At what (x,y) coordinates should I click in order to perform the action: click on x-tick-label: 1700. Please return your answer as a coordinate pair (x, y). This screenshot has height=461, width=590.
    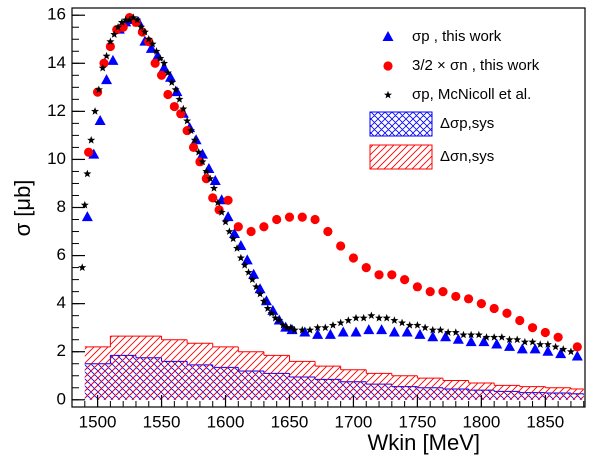
    Looking at the image, I should click on (354, 421).